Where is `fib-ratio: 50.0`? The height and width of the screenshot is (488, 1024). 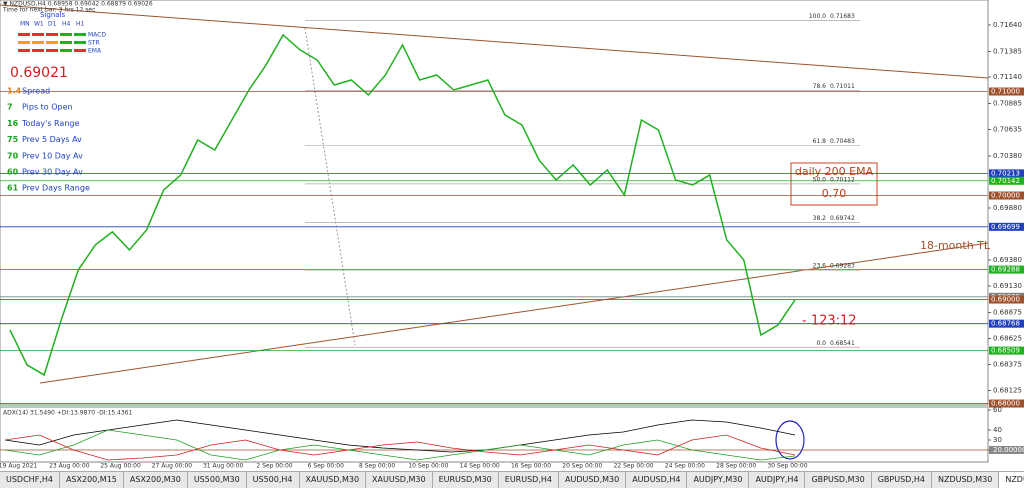 fib-ratio: 50.0 is located at coordinates (820, 179).